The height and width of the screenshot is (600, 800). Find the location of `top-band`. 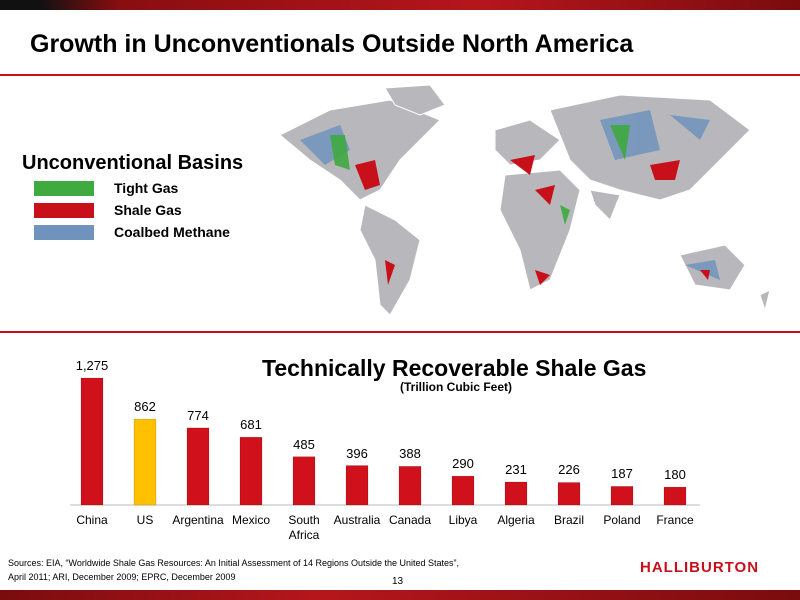

top-band is located at coordinates (400, 5).